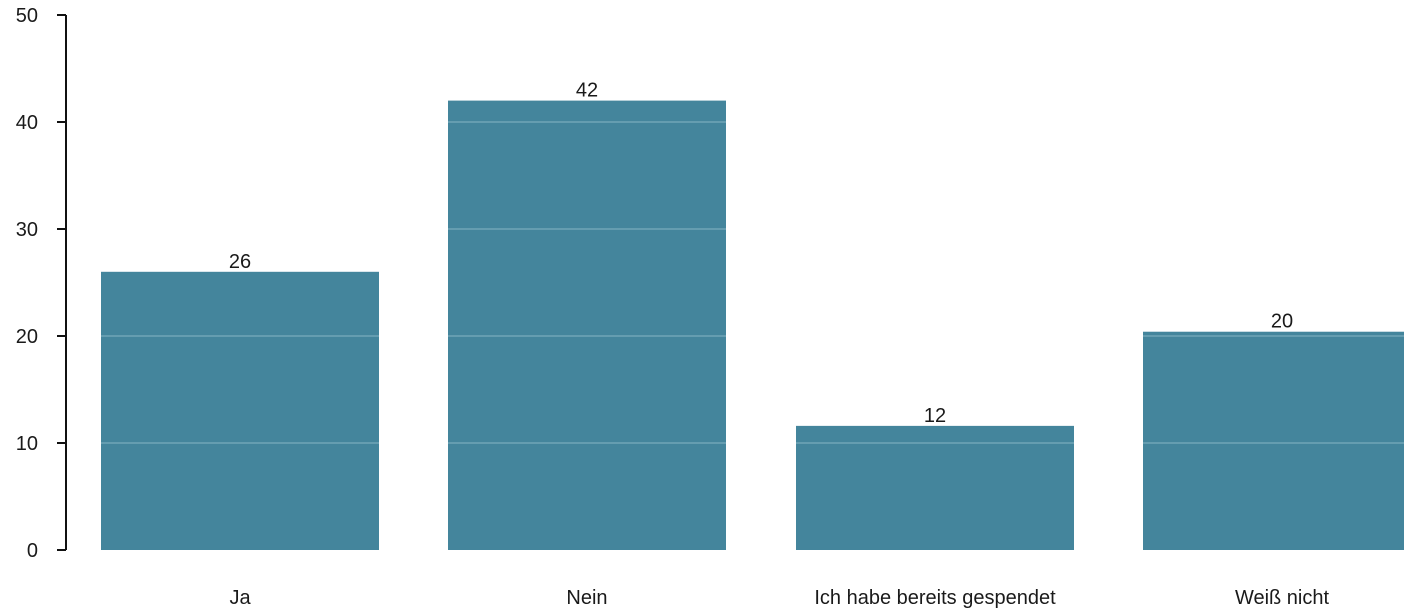 The width and height of the screenshot is (1404, 609). I want to click on x-category-label: Nein, so click(586, 598).